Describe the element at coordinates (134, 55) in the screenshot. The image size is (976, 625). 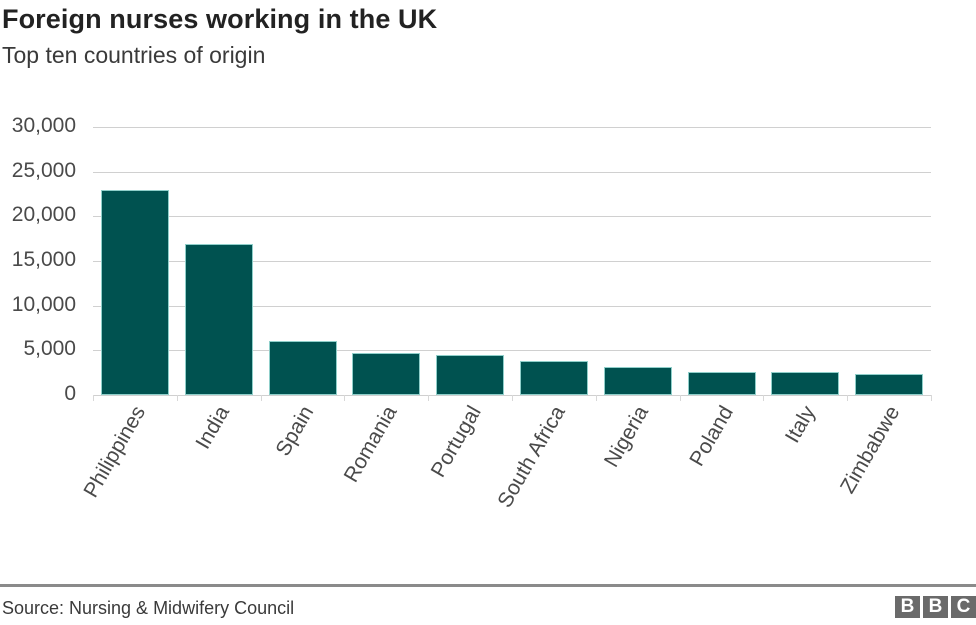
I see `chart-subtitle: Top ten countries of origin` at that location.